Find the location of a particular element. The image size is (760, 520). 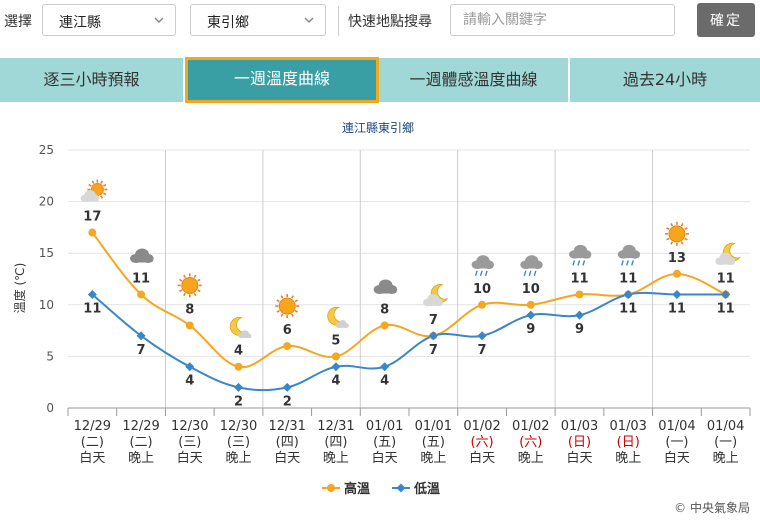

filter-bar: 選擇 連江縣 東引鄉 快速地點搜尋 確定 is located at coordinates (380, 21).